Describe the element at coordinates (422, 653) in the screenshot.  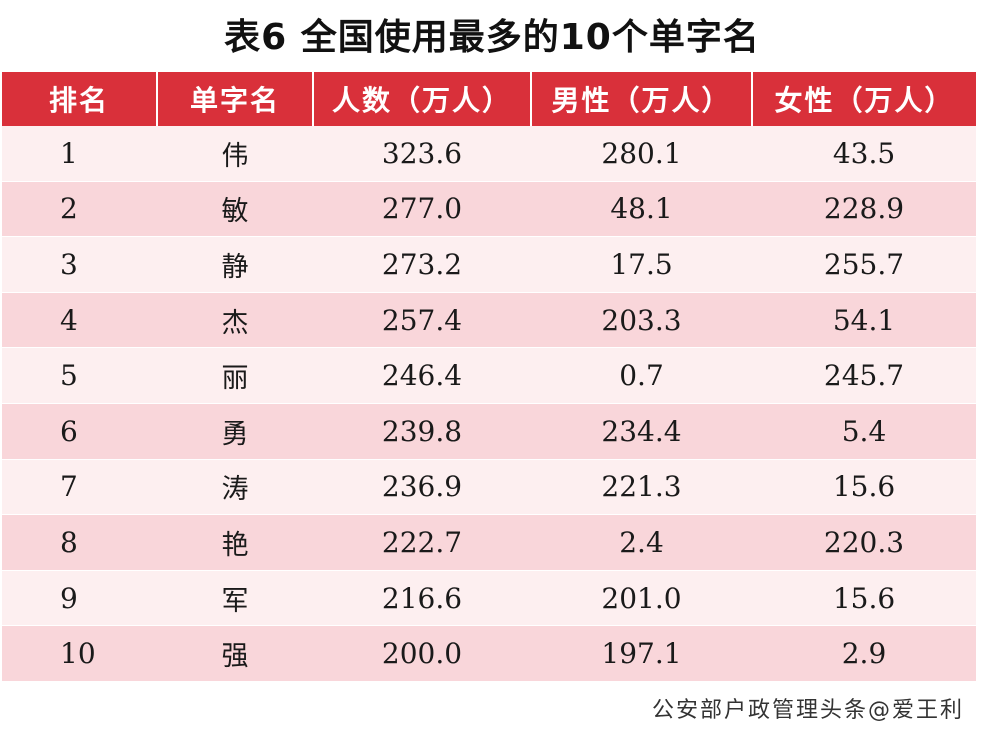
I see `cell-total: 200.0` at that location.